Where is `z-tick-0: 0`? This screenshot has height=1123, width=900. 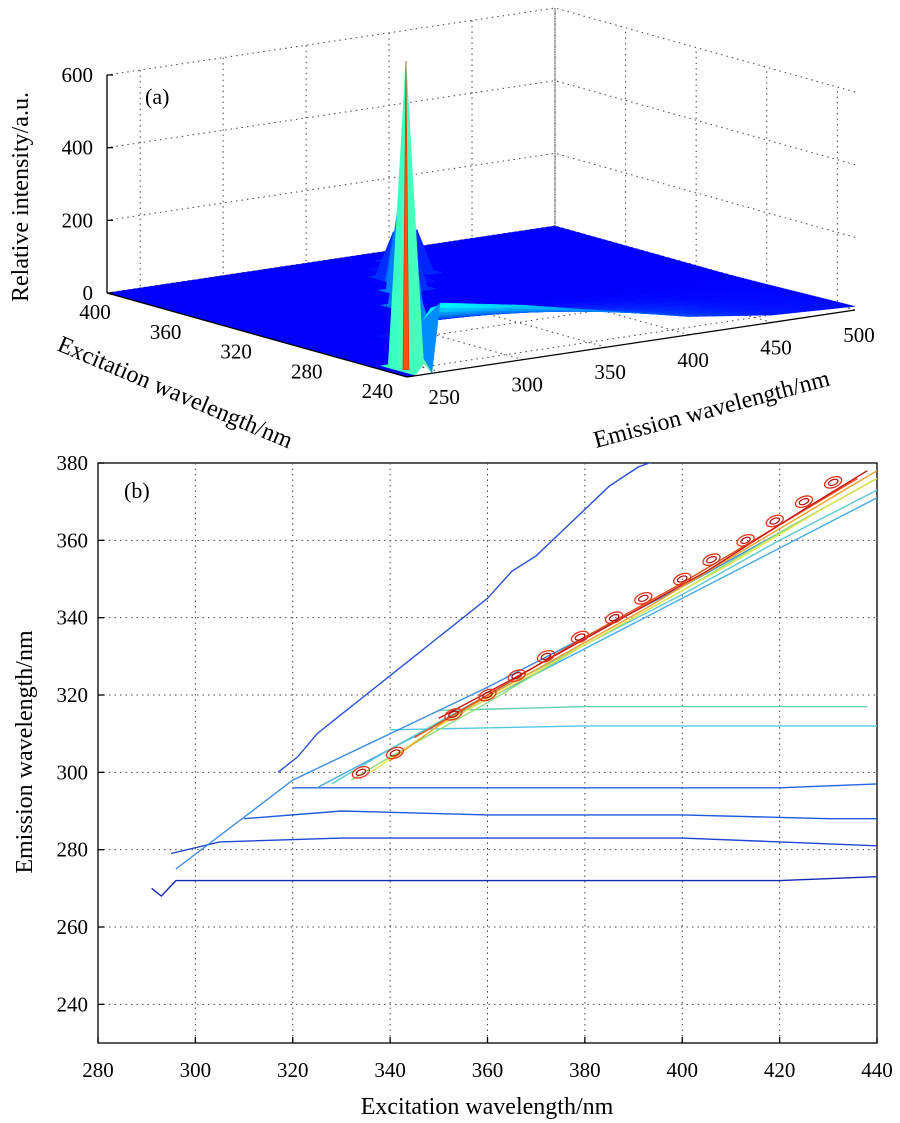
z-tick-0: 0 is located at coordinates (88, 293).